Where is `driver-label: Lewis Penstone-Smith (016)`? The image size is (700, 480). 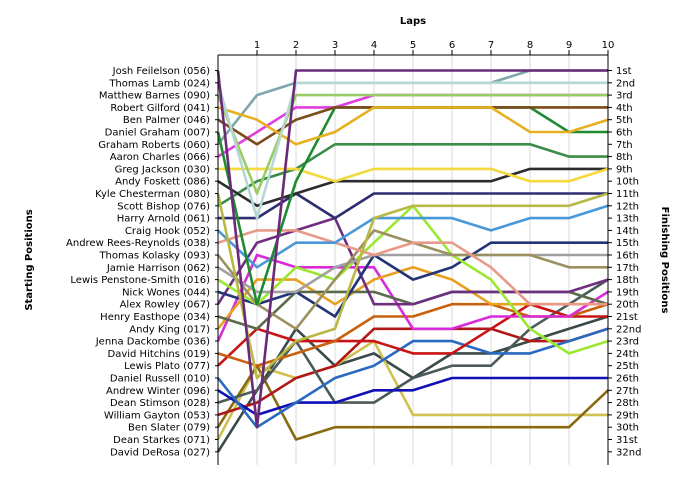
driver-label: Lewis Penstone-Smith (016) is located at coordinates (140, 280).